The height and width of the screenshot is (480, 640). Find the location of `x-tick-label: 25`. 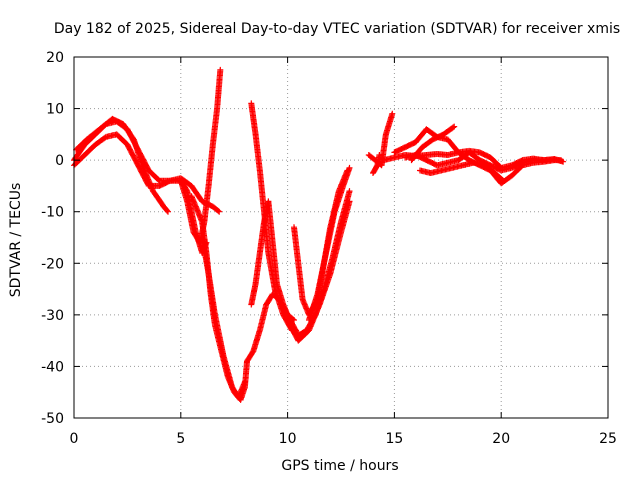

x-tick-label: 25 is located at coordinates (608, 439).